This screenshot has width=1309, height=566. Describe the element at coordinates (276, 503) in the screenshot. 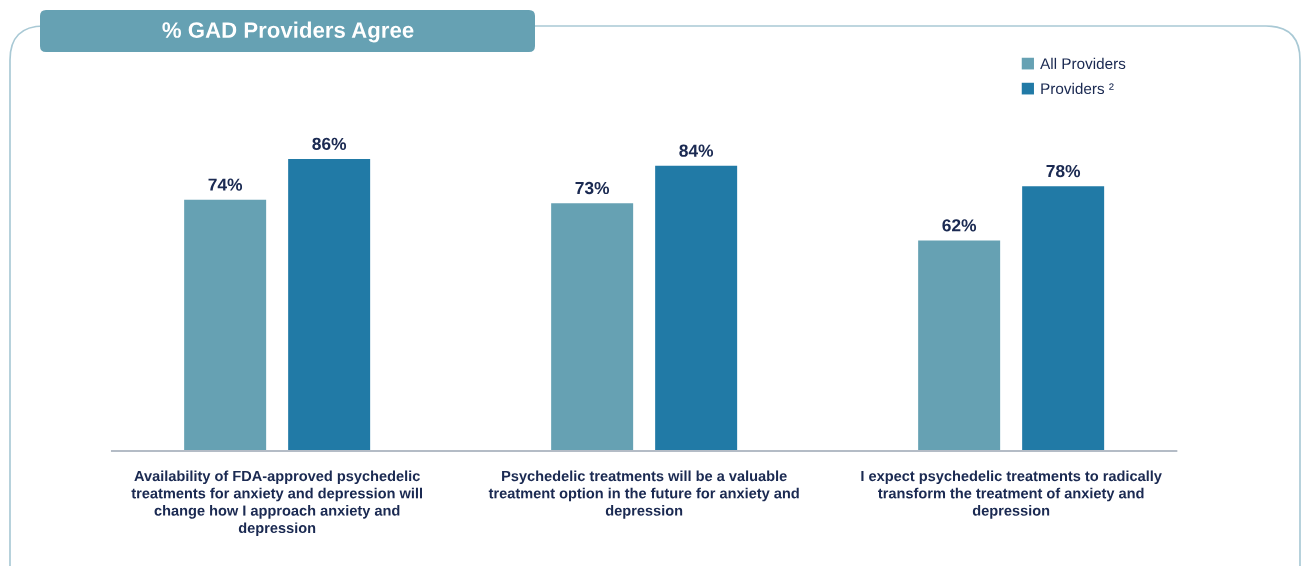

I see `x-tick-label: Availability of FDA-approved psychedelic treatments for anxiety and depression will change how I approach anxiety and depression` at that location.